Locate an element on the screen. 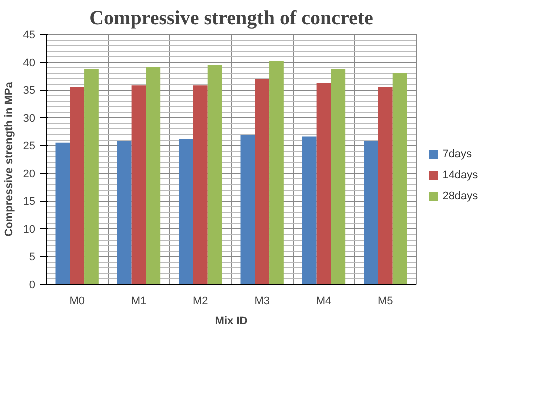 The height and width of the screenshot is (408, 535). y-tick-label: 15 is located at coordinates (29, 202).